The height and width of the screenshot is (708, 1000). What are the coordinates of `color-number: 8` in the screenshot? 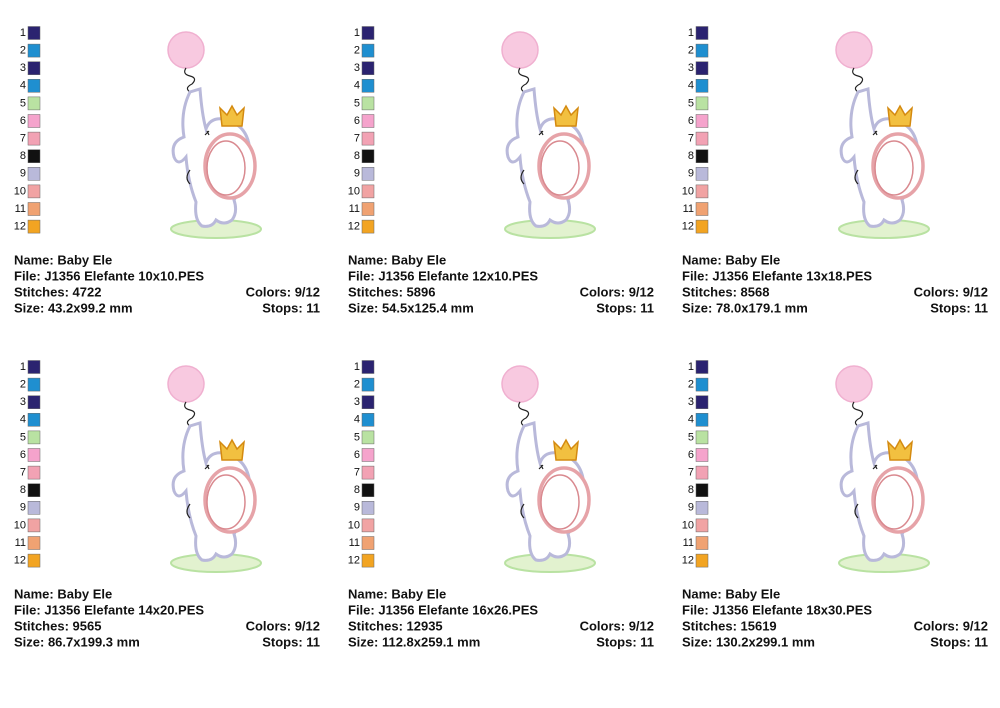 It's located at (23, 490).